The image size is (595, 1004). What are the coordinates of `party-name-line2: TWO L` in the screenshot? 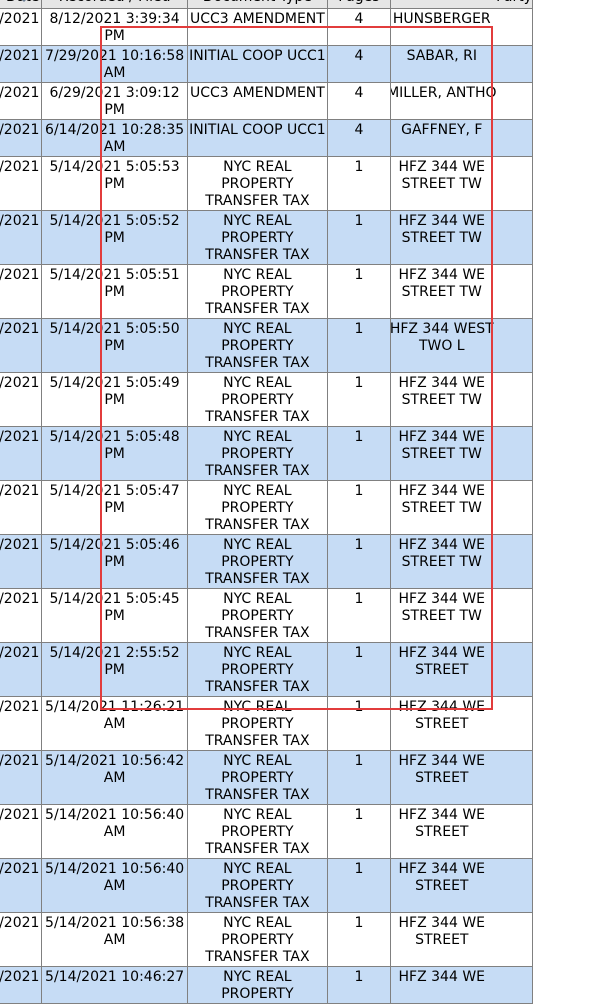 It's located at (441, 346).